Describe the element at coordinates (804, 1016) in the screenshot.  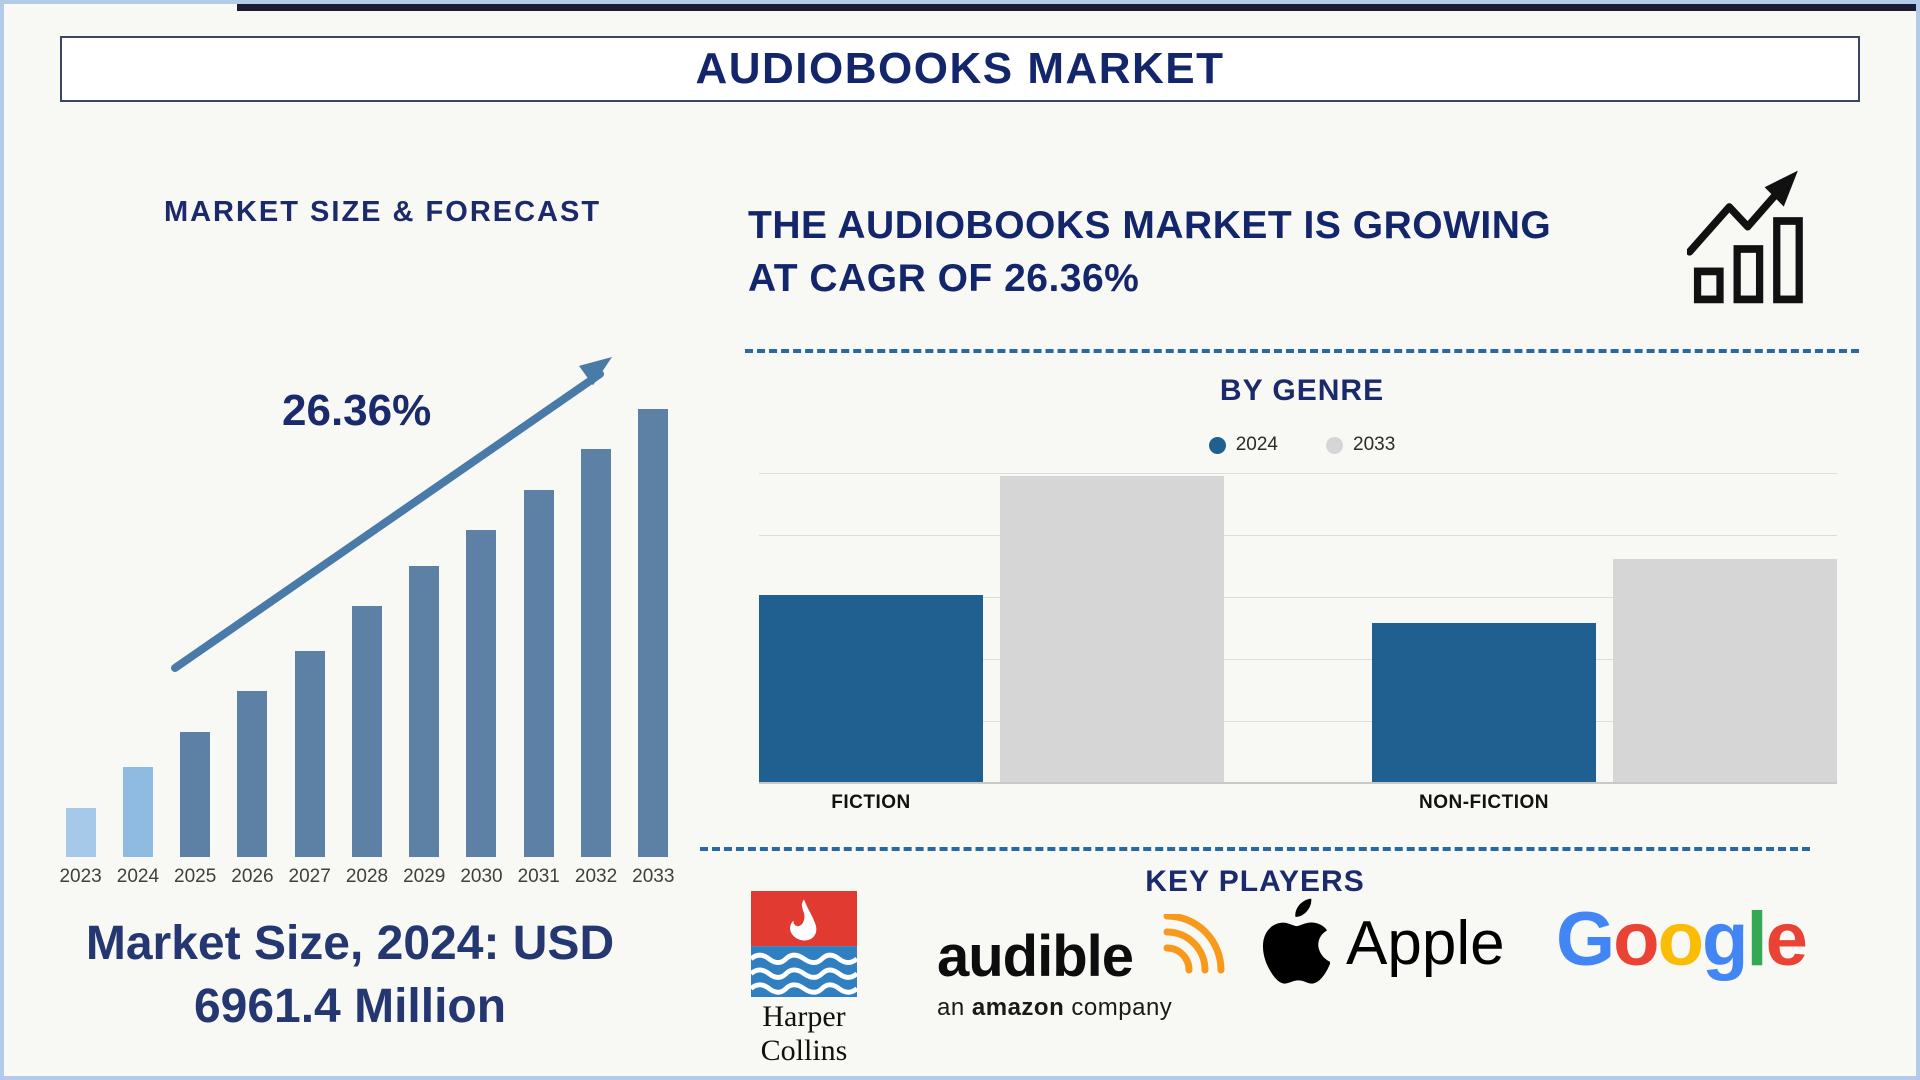
I see `harpercollins-line1: Harper` at that location.